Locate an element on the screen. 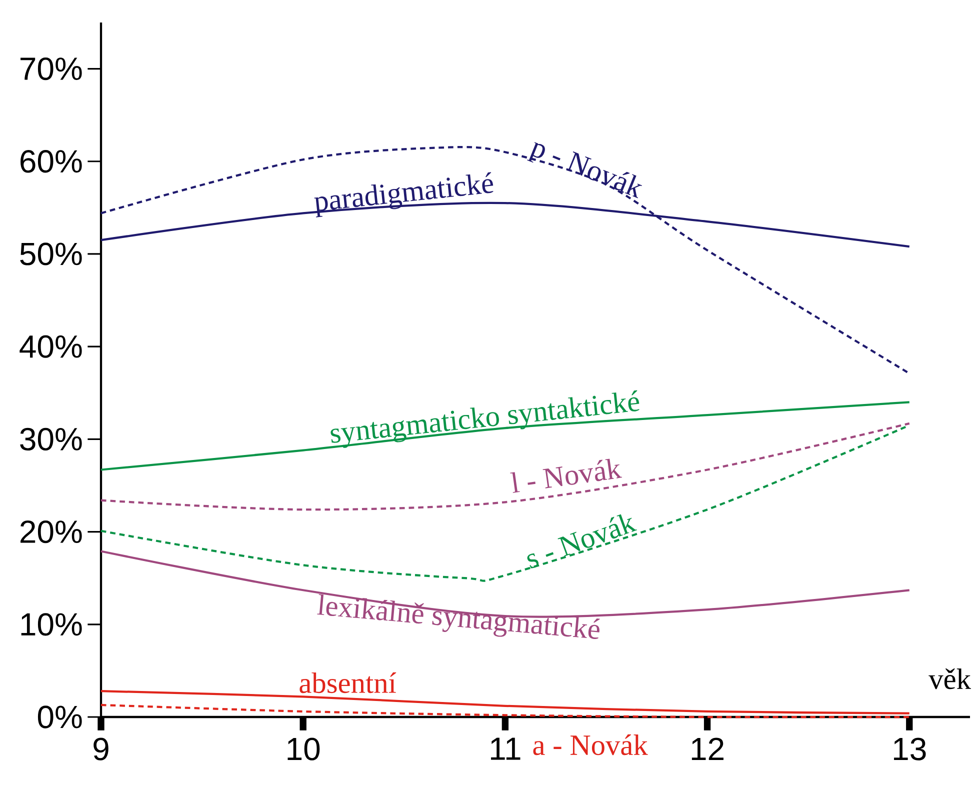 The image size is (974, 785). y-tick-label: 60% is located at coordinates (51, 161).